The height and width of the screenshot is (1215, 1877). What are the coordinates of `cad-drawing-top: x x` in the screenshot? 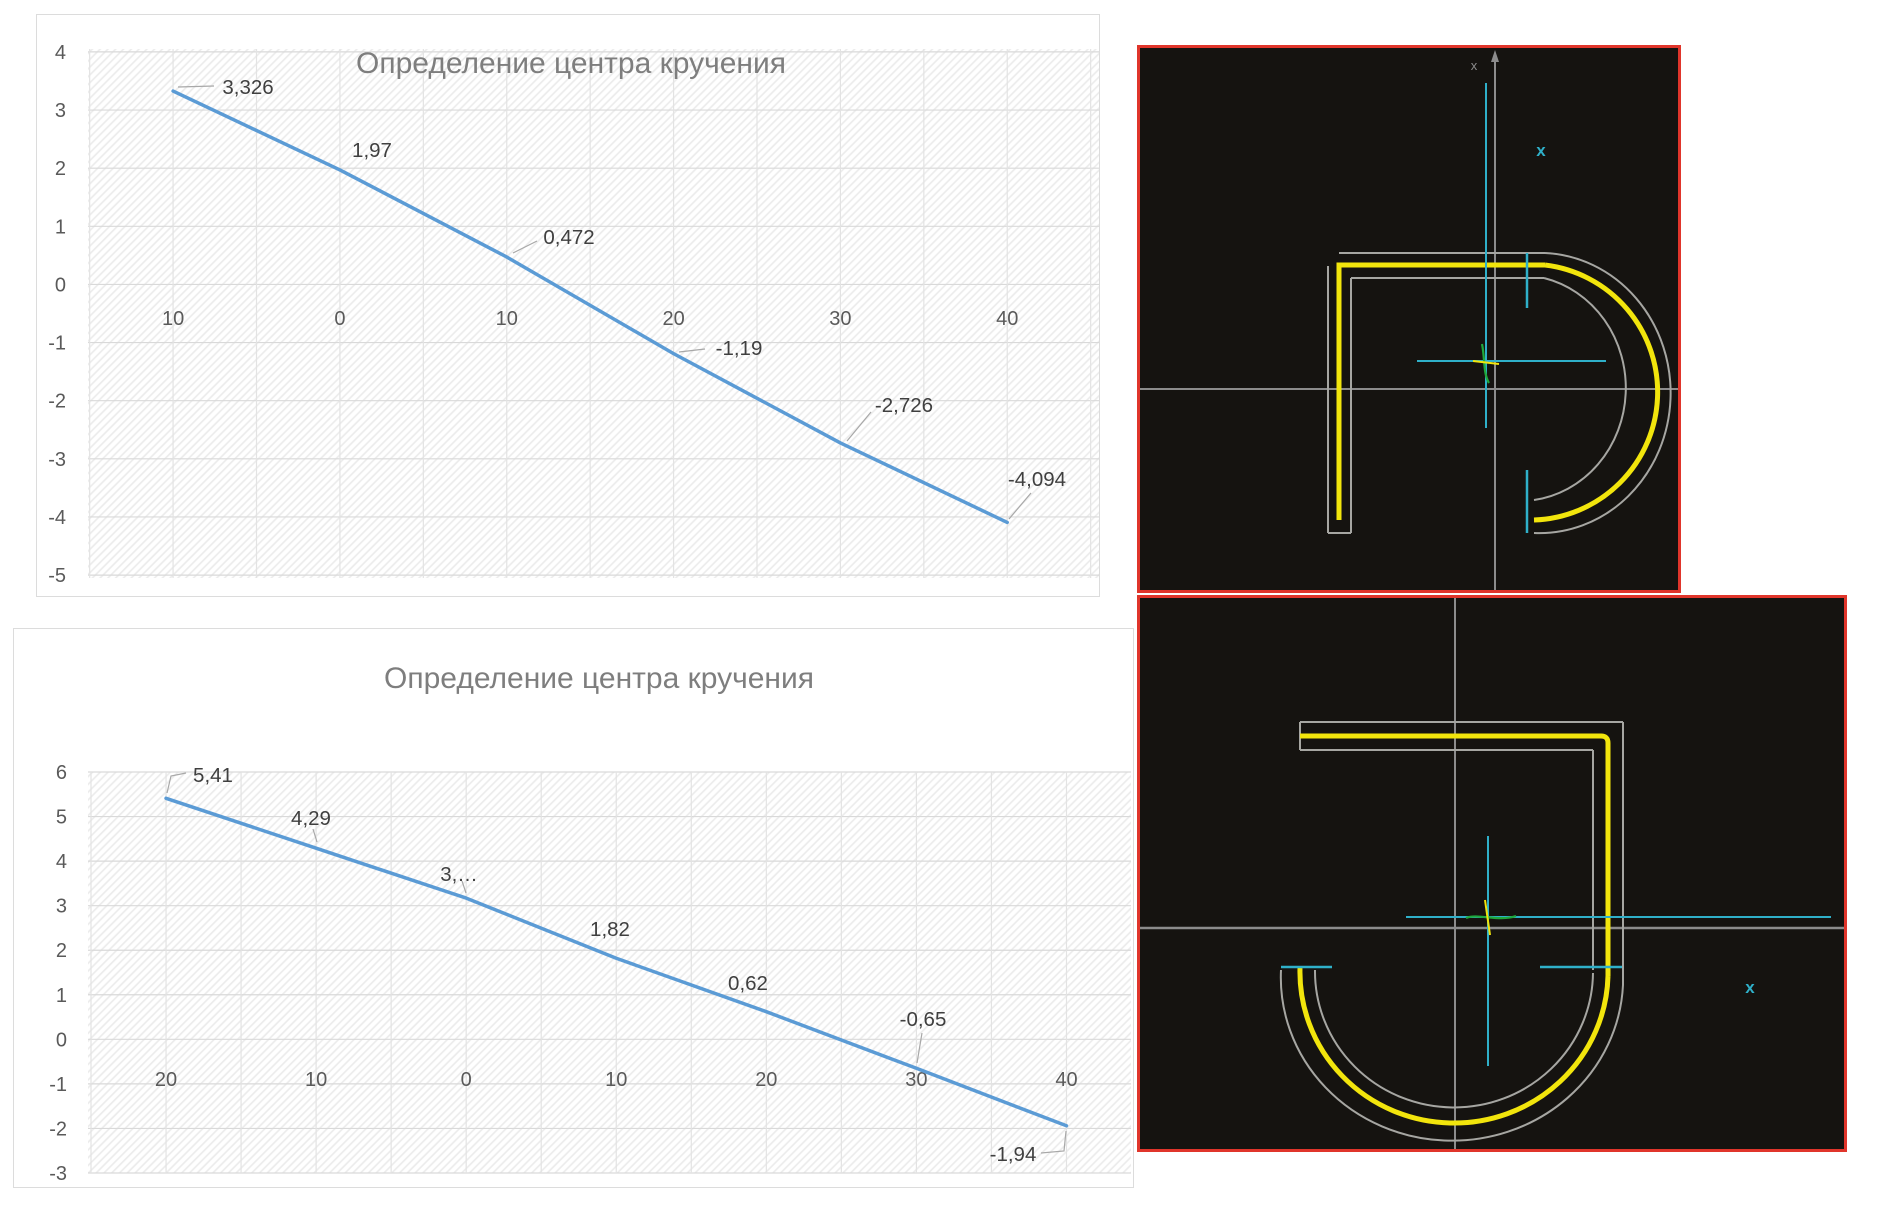 It's located at (1409, 320).